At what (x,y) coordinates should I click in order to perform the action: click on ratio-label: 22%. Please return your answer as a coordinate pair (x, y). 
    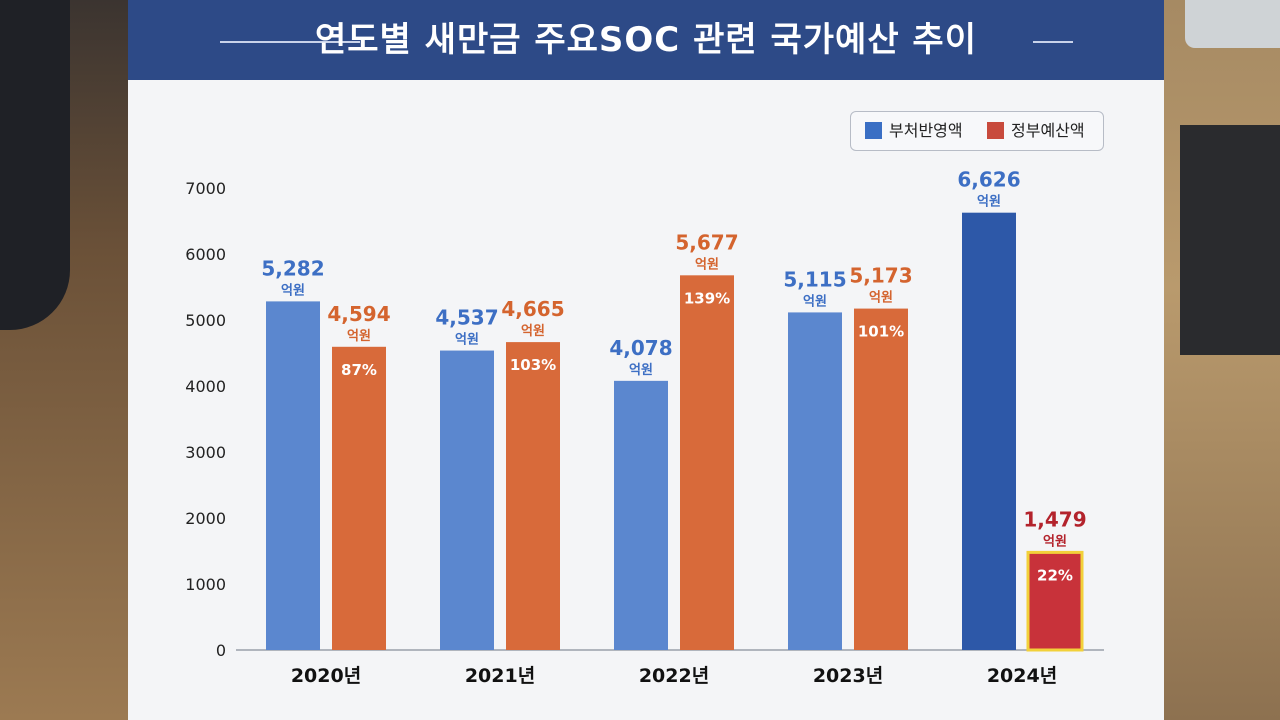
    Looking at the image, I should click on (1055, 575).